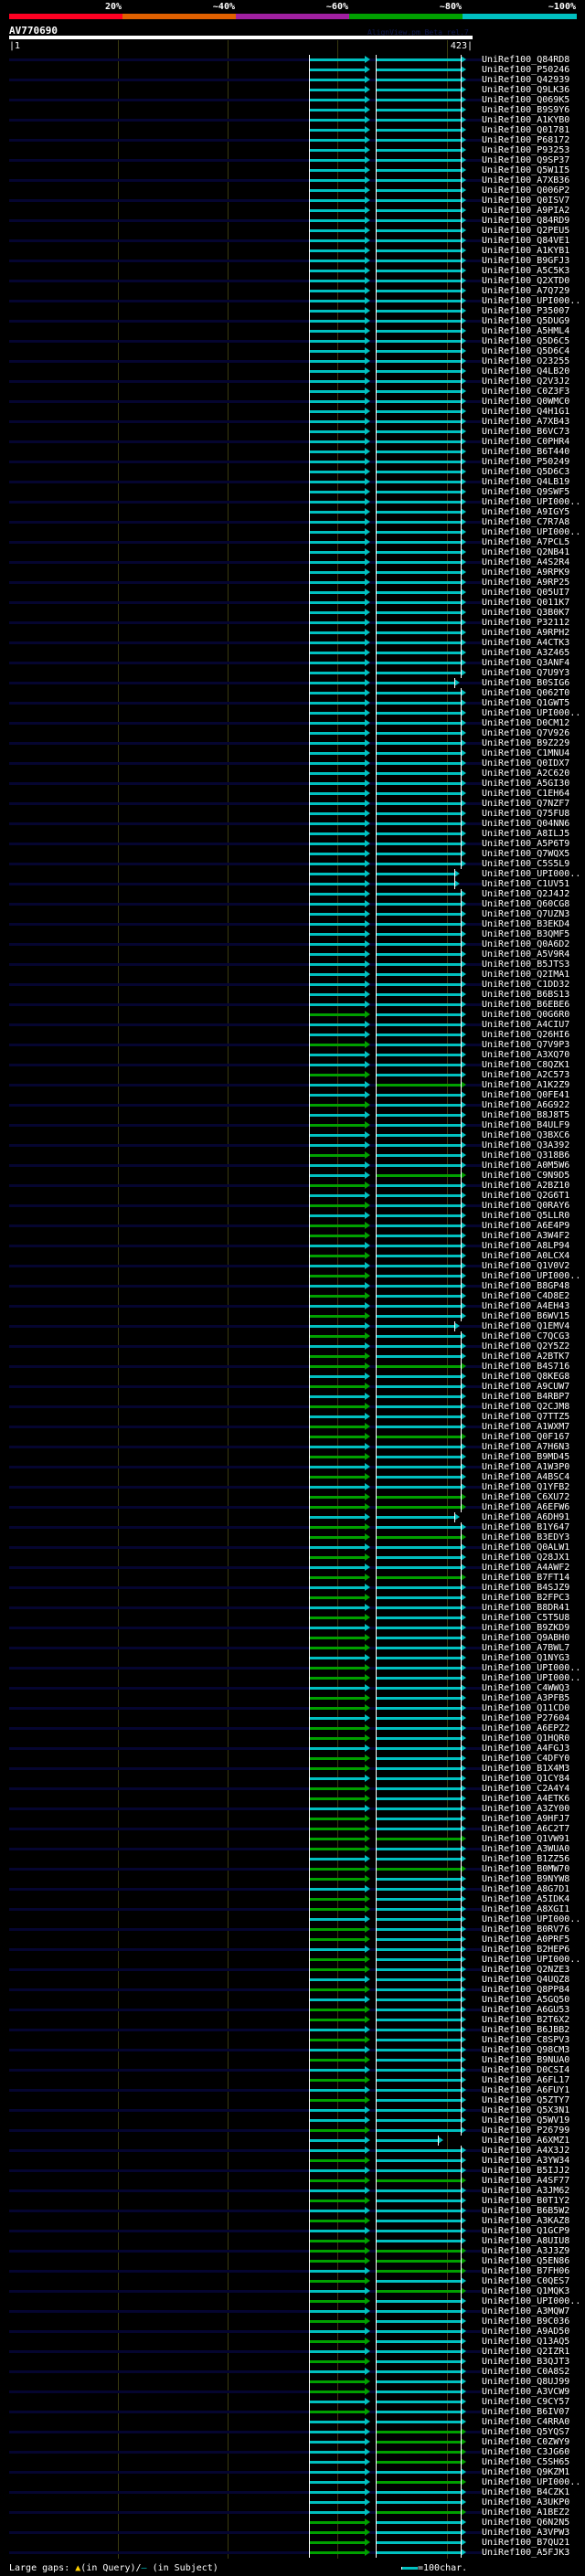  What do you see at coordinates (526, 583) in the screenshot?
I see `hit-label: UniRef100_A9RP25` at bounding box center [526, 583].